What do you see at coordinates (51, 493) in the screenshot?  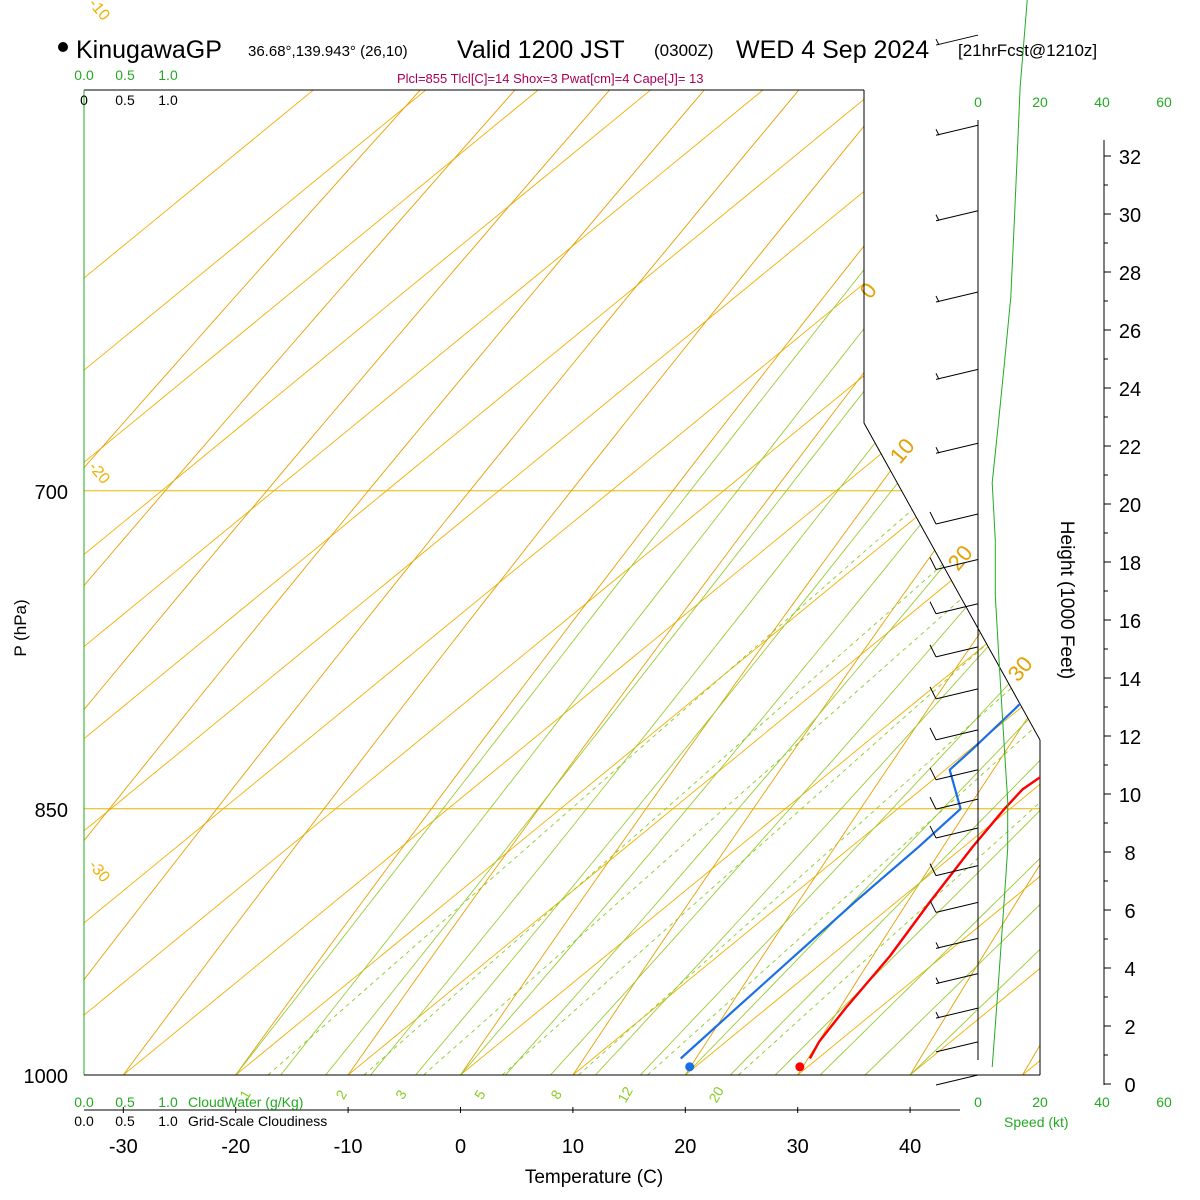 I see `pressure-tick-label: 700` at bounding box center [51, 493].